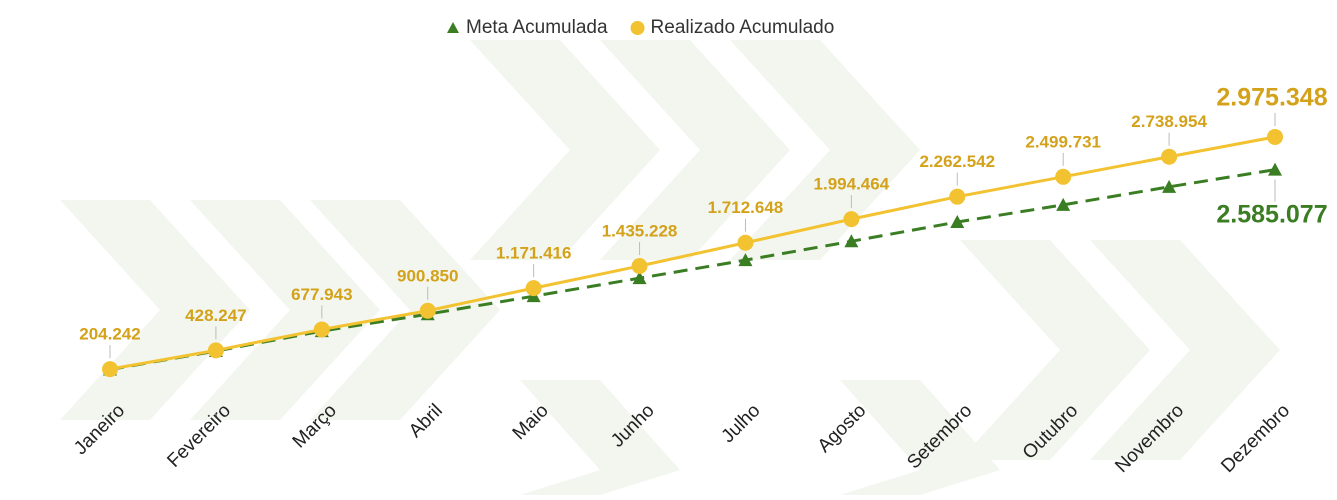 The image size is (1337, 500). I want to click on x-tick-label: Agosto, so click(842, 428).